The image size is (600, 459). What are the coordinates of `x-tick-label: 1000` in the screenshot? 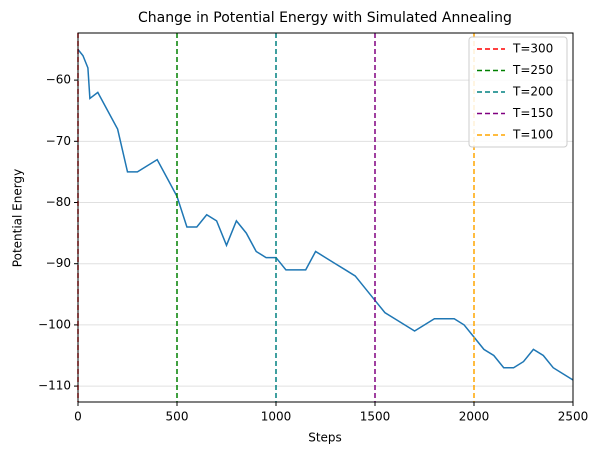 It's located at (276, 417).